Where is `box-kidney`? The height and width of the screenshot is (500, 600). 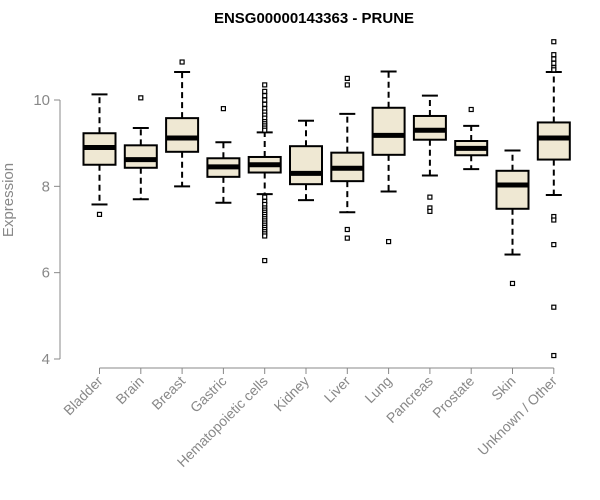 box-kidney is located at coordinates (306, 160).